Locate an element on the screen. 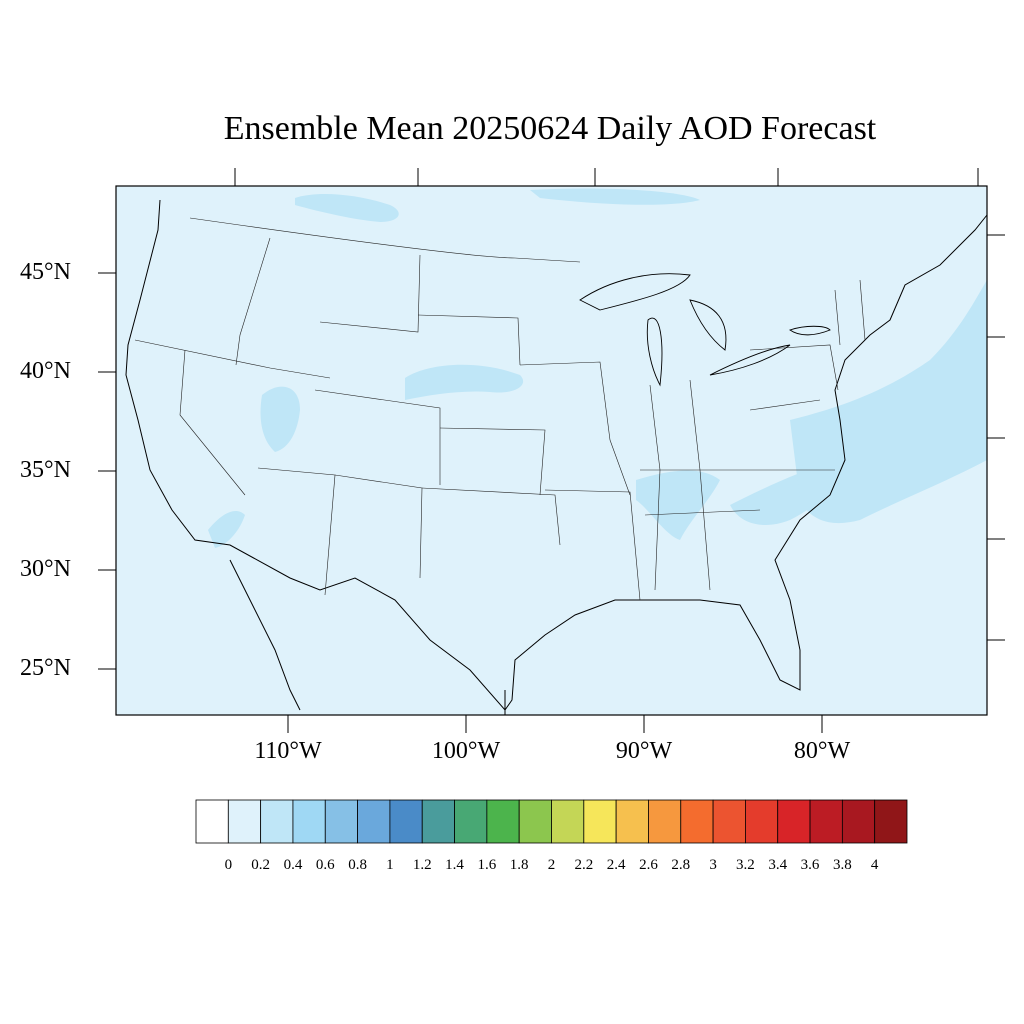  lat-label-35n: 35°N is located at coordinates (45, 470).